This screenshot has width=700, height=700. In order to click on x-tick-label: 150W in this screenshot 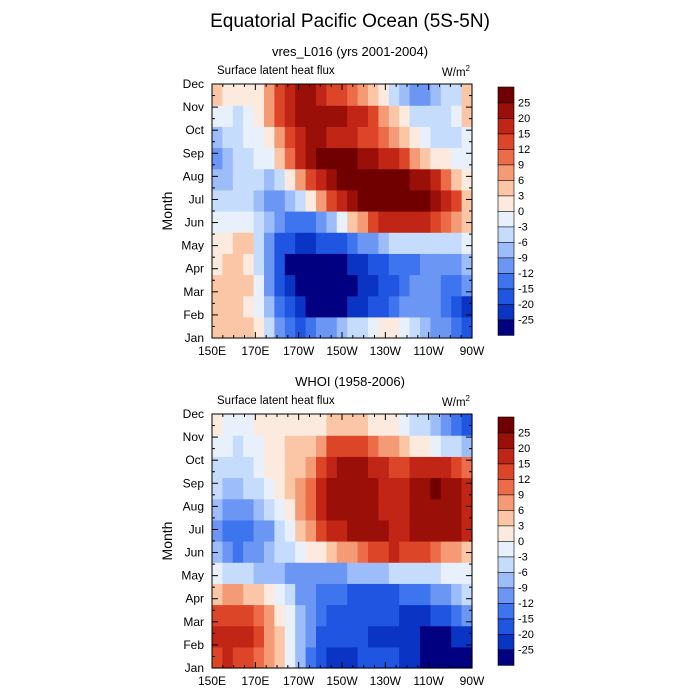, I will do `click(342, 351)`.